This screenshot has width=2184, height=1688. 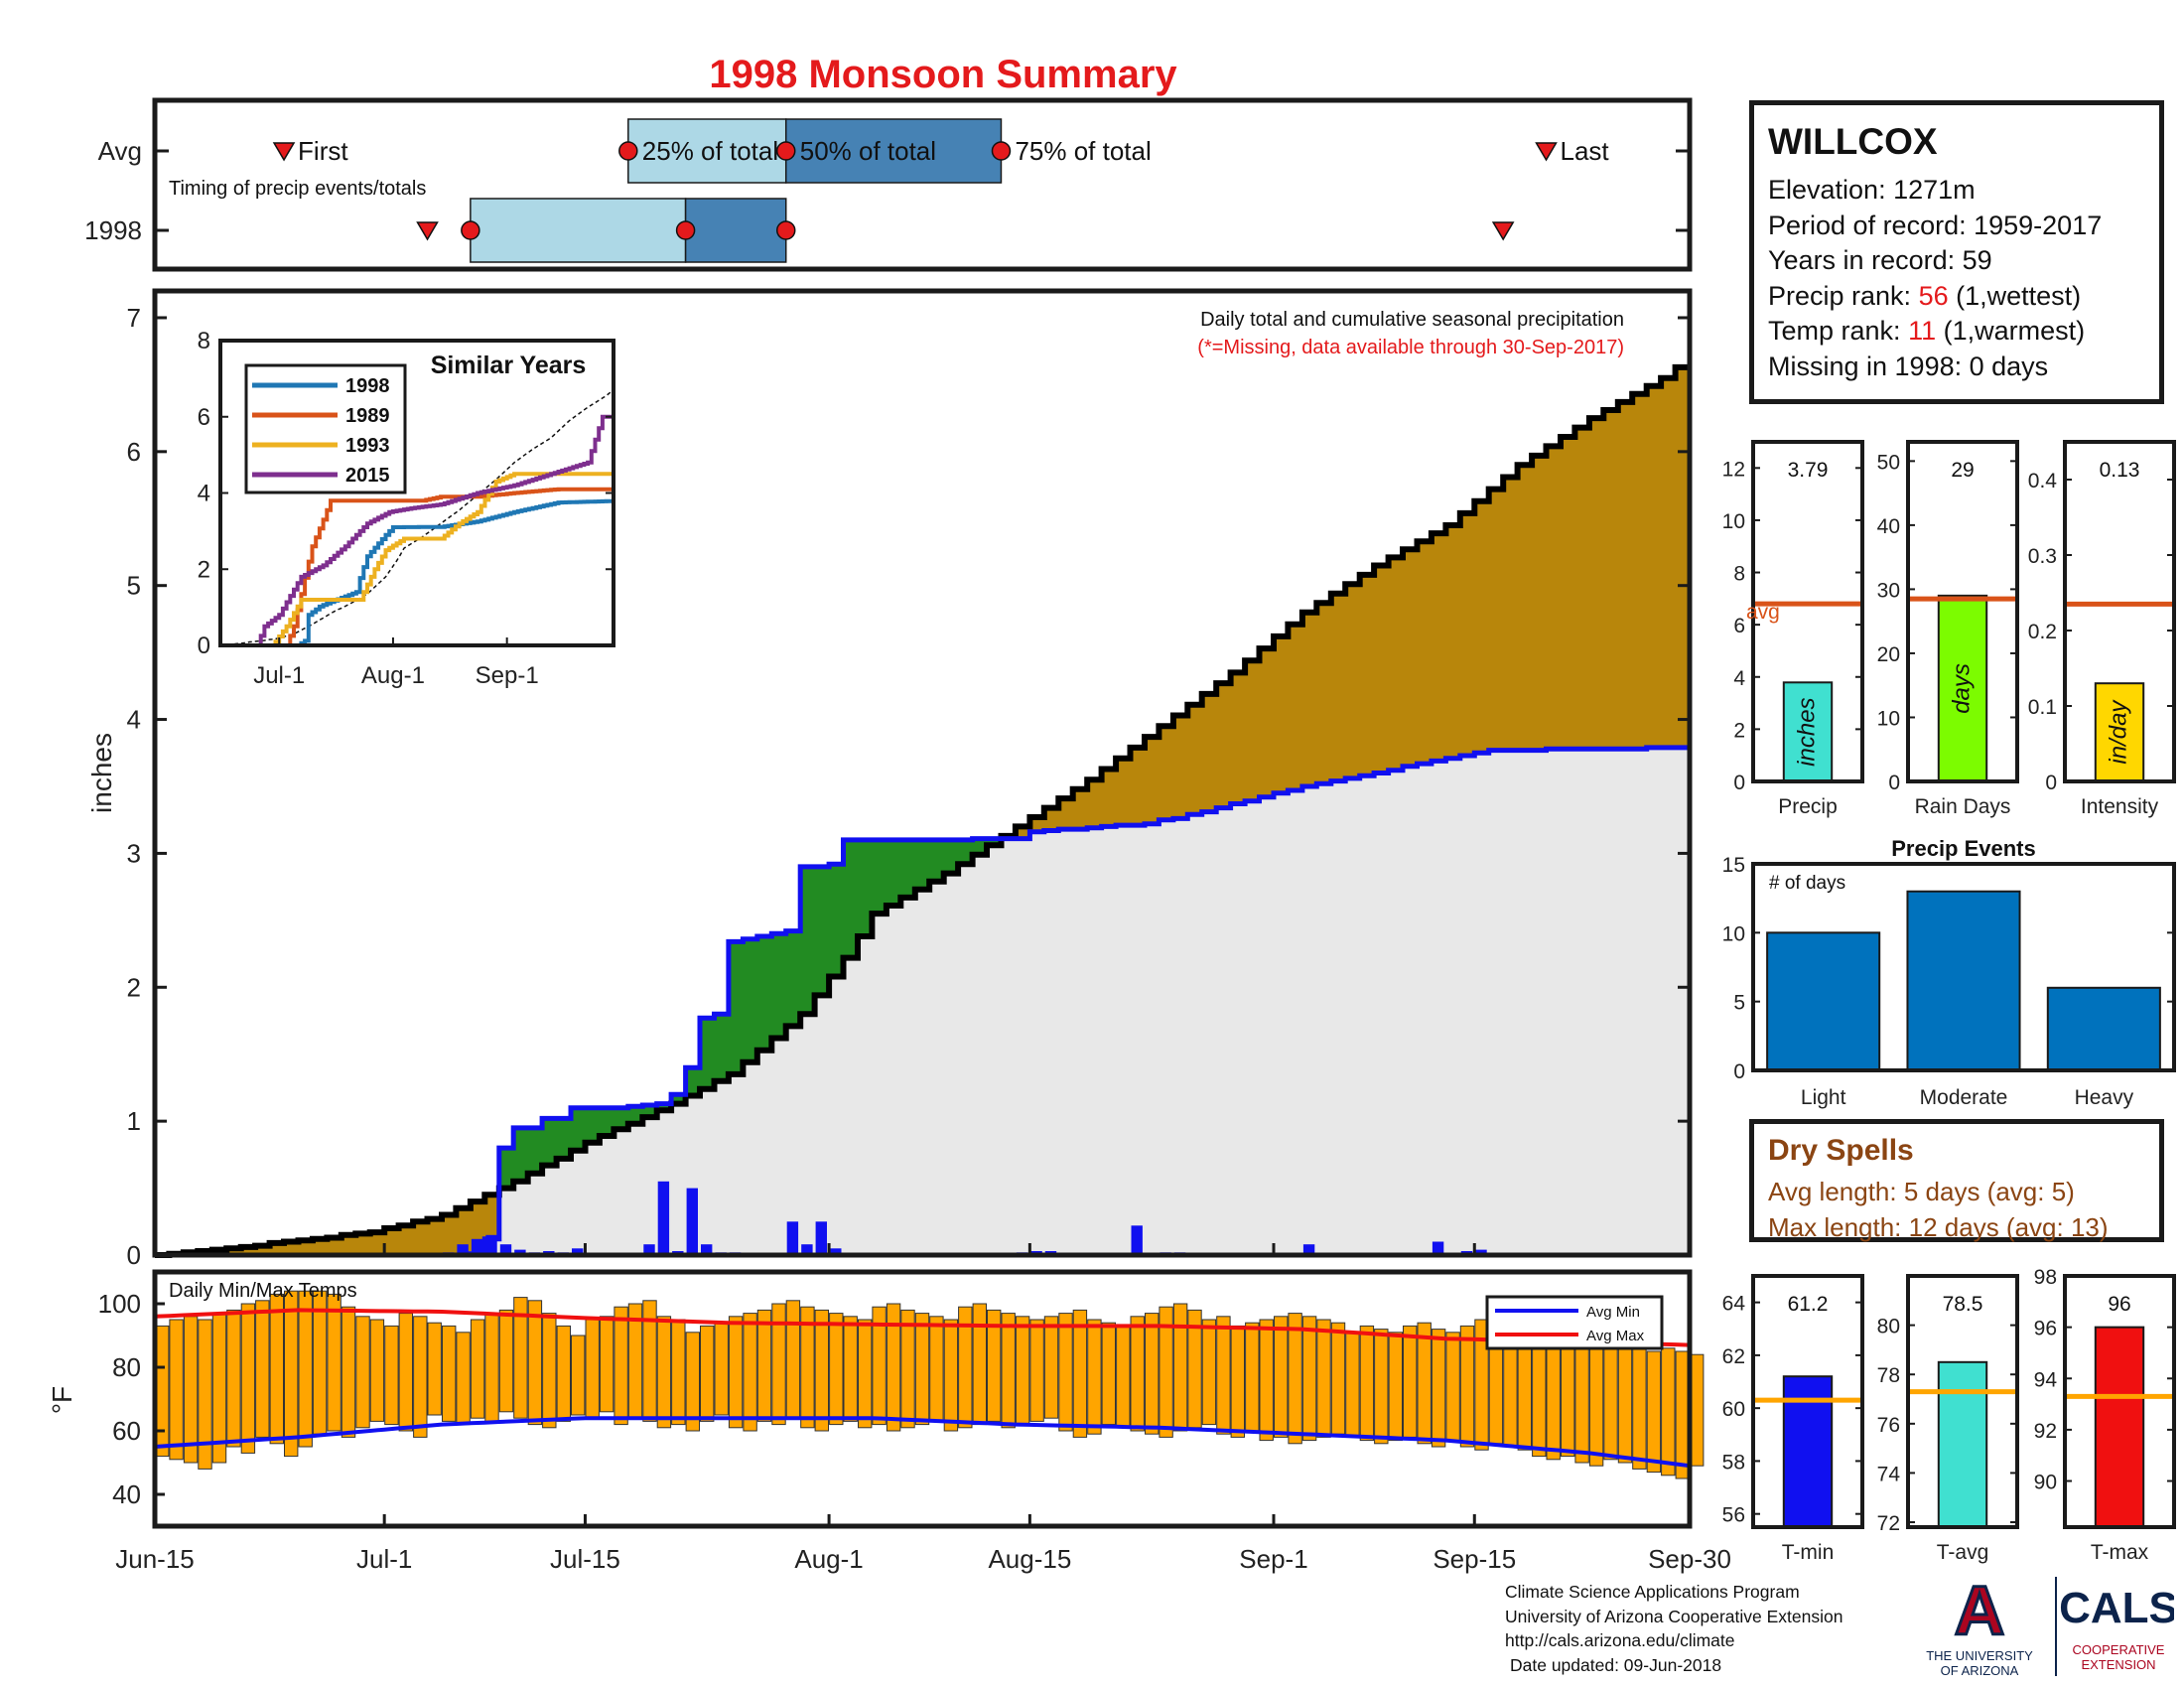 What do you see at coordinates (1888, 654) in the screenshot?
I see `side-rain-days-y-tick-label: 20` at bounding box center [1888, 654].